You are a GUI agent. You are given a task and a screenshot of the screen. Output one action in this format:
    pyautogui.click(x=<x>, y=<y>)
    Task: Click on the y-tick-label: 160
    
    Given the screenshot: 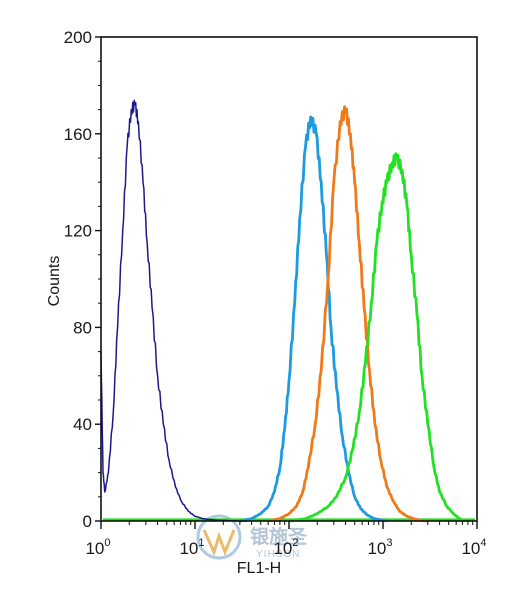 What is the action you would take?
    pyautogui.click(x=78, y=134)
    